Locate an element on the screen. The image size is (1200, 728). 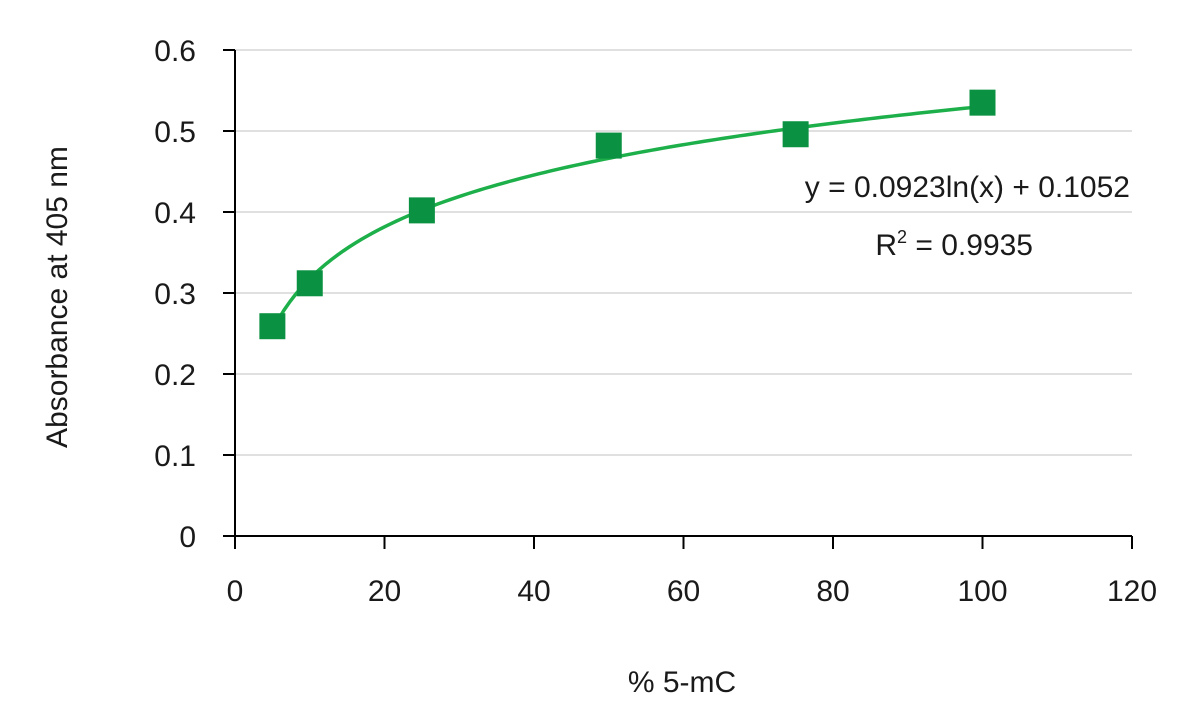
x-tick-label: 20 is located at coordinates (384, 591).